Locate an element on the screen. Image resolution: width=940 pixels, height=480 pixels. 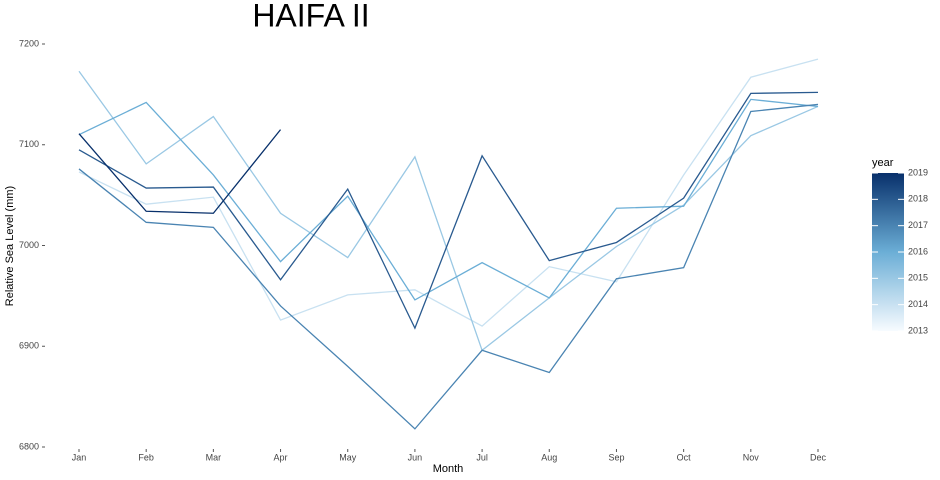
x-tick-label: Dec is located at coordinates (818, 457).